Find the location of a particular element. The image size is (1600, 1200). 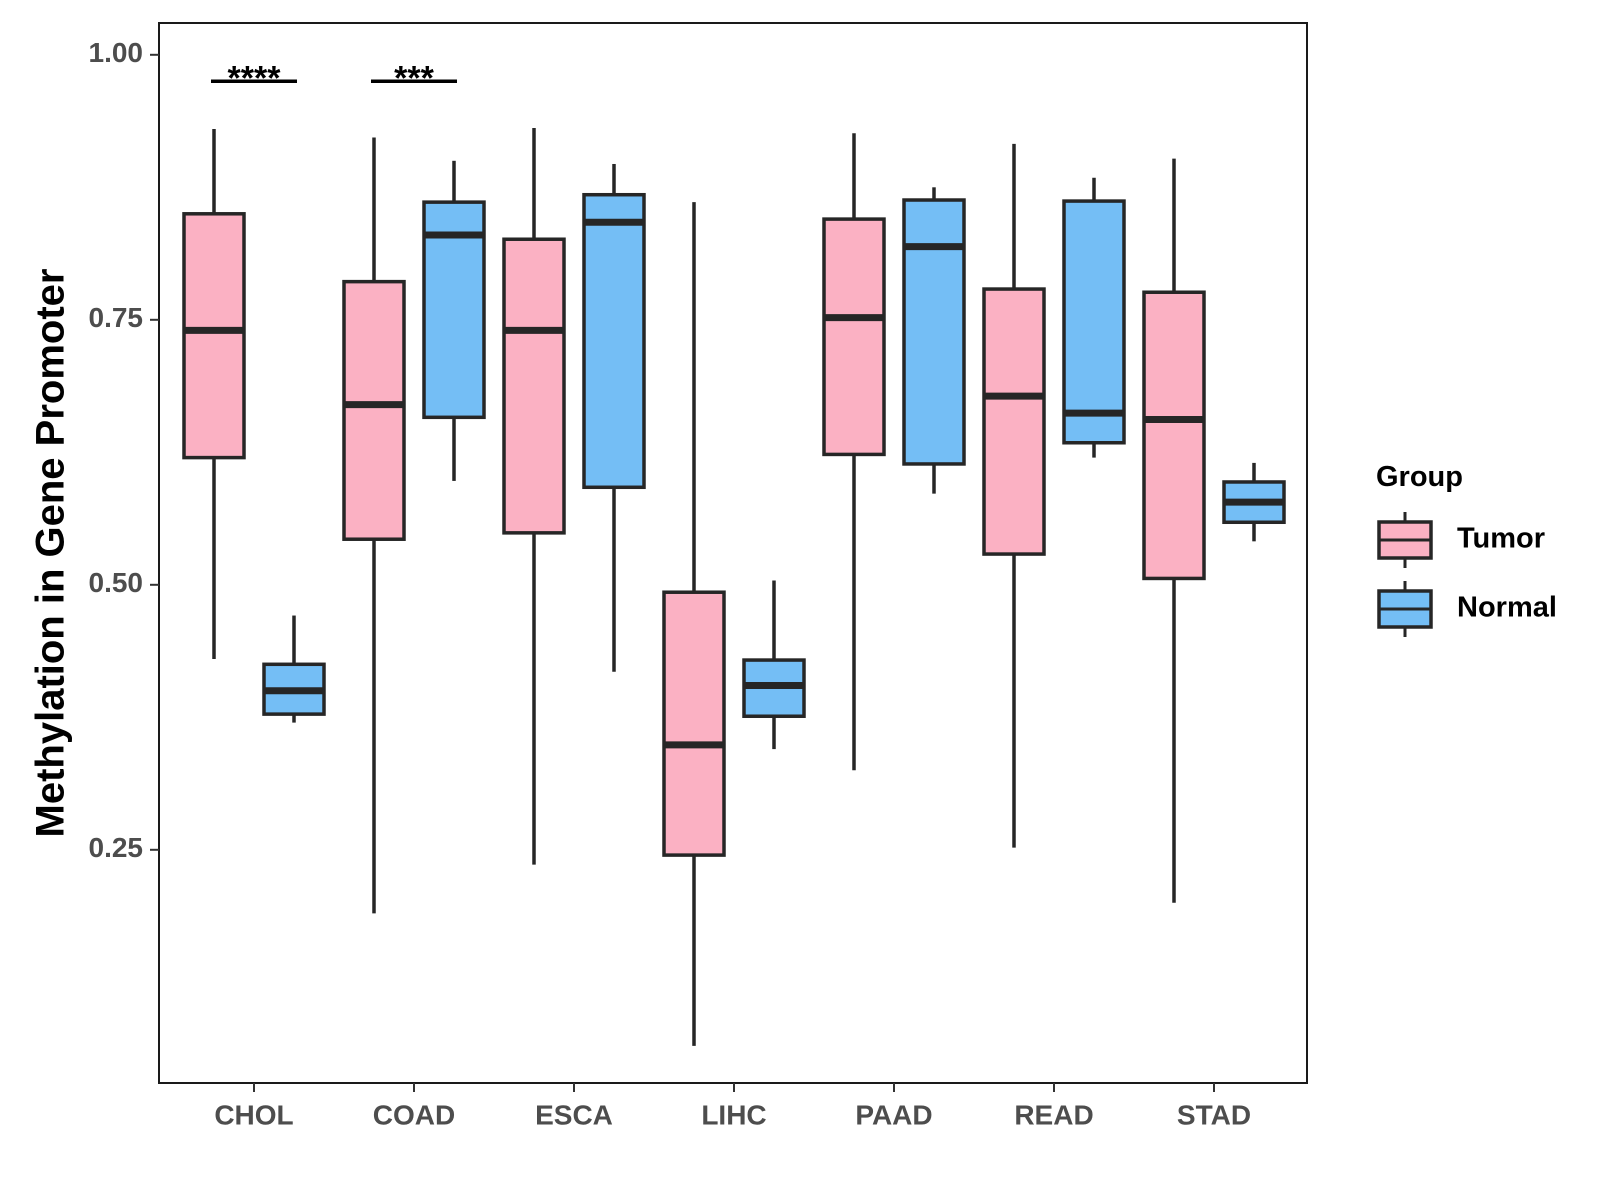

box-read-normal-iqr is located at coordinates (1094, 322).